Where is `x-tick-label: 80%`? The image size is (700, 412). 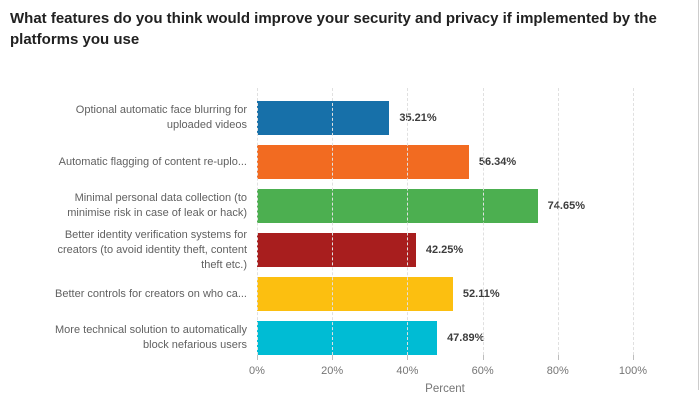 x-tick-label: 80% is located at coordinates (557, 371).